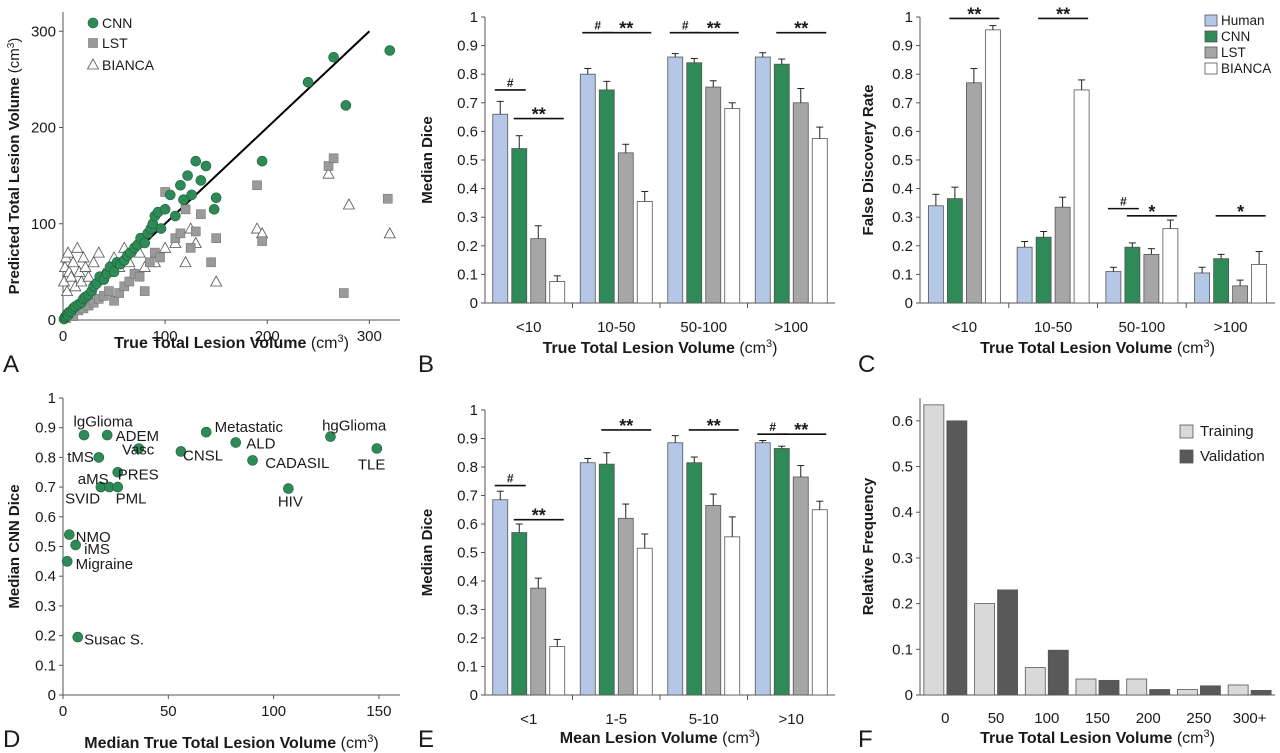 The height and width of the screenshot is (753, 1280). I want to click on category-label: 300+, so click(1250, 718).